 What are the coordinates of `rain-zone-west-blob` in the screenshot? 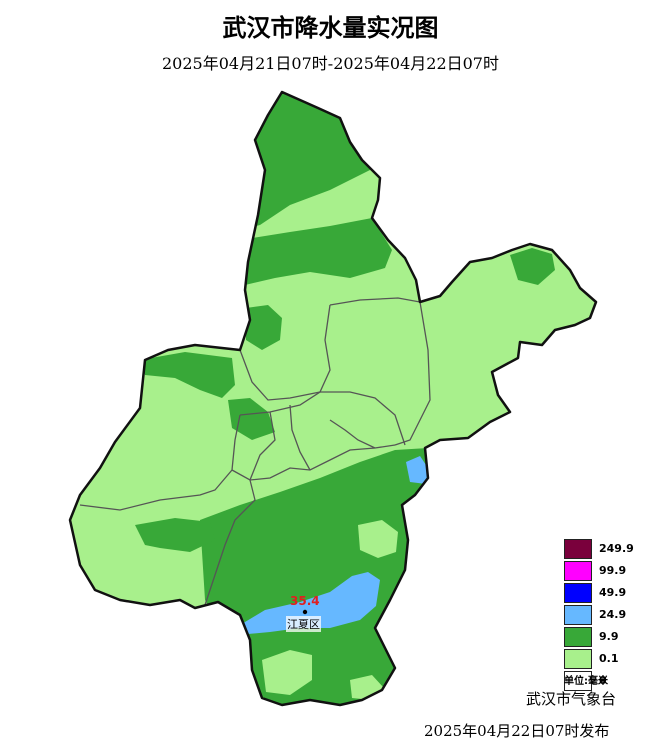 It's located at (187, 375).